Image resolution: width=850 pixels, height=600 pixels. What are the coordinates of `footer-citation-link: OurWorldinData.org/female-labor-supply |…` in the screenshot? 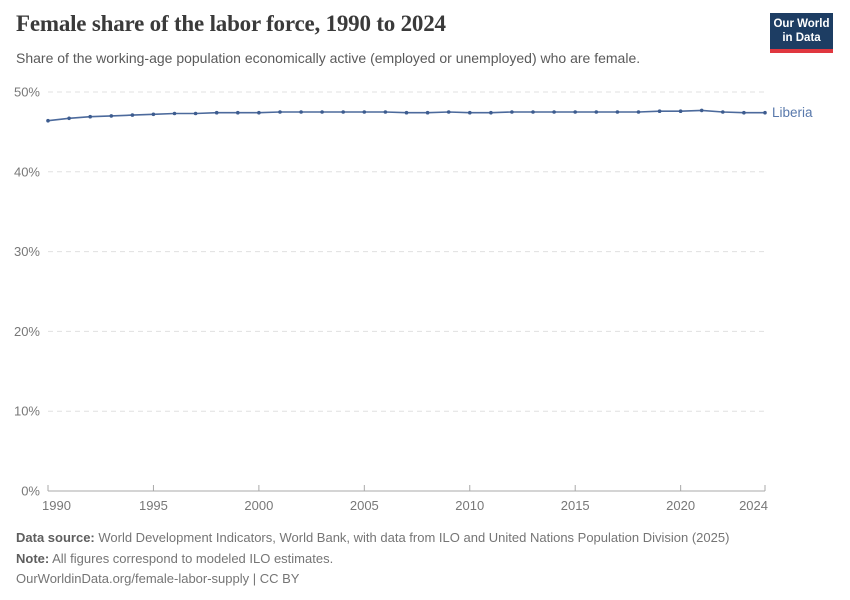 It's located at (158, 578).